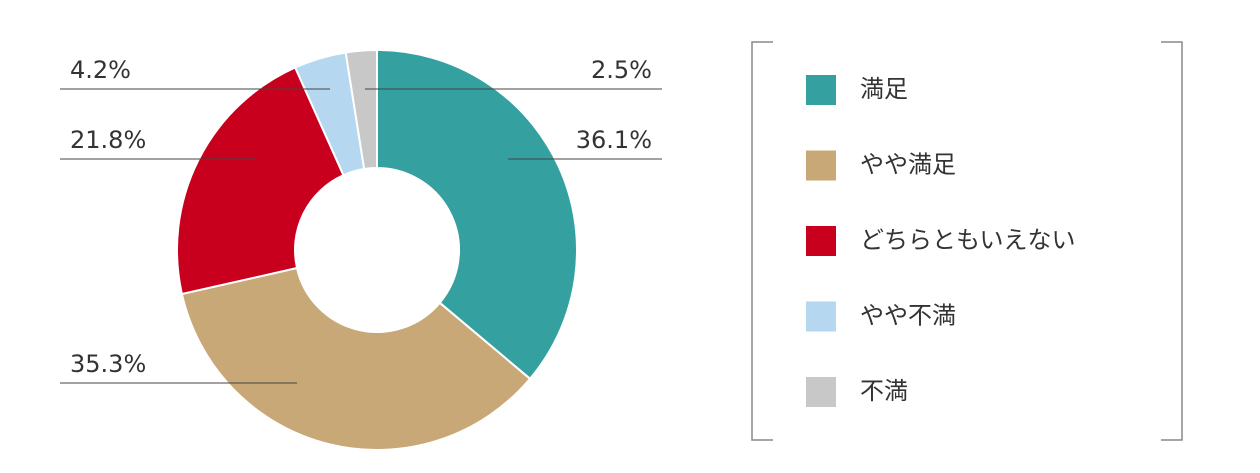  I want to click on data-label: 2.5%, so click(621, 70).